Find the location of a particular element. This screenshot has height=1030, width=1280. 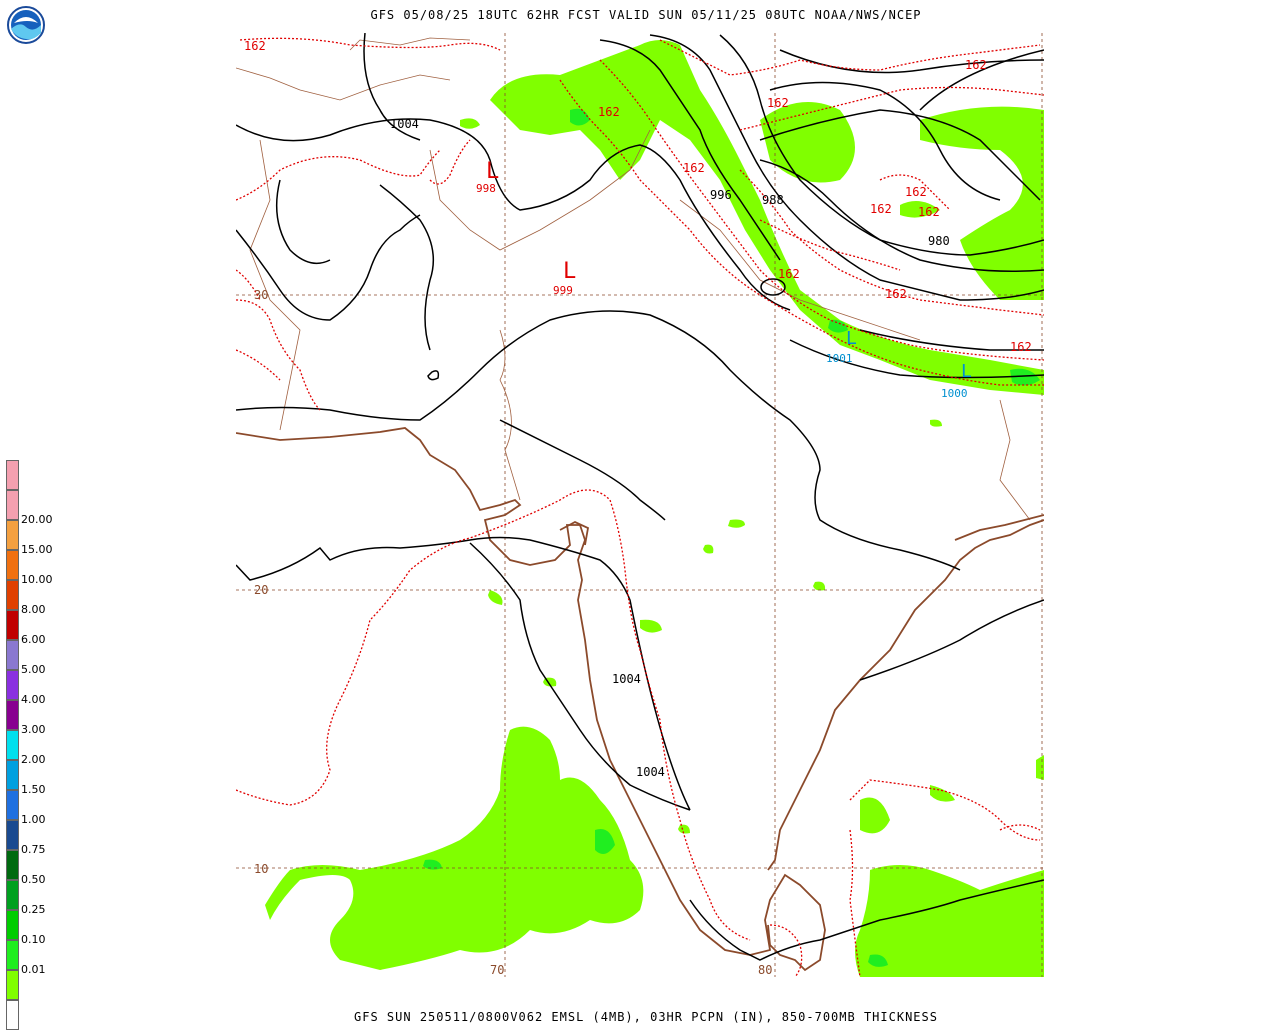

legend-label: 0.01 is located at coordinates (33, 969).